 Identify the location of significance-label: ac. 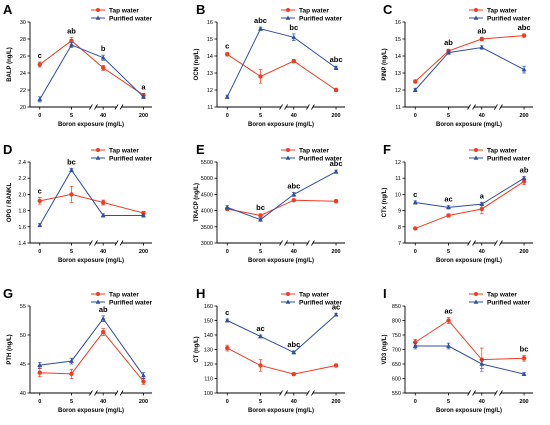
(448, 199).